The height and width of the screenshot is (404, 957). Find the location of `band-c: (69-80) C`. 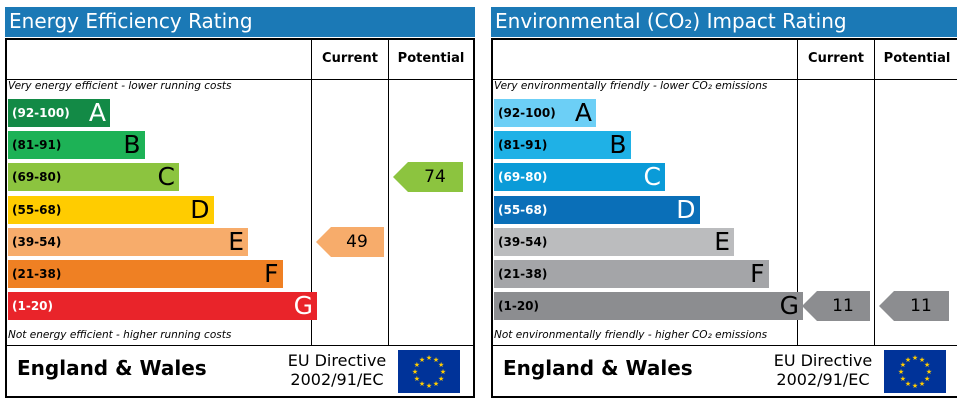

band-c: (69-80) C is located at coordinates (93, 177).